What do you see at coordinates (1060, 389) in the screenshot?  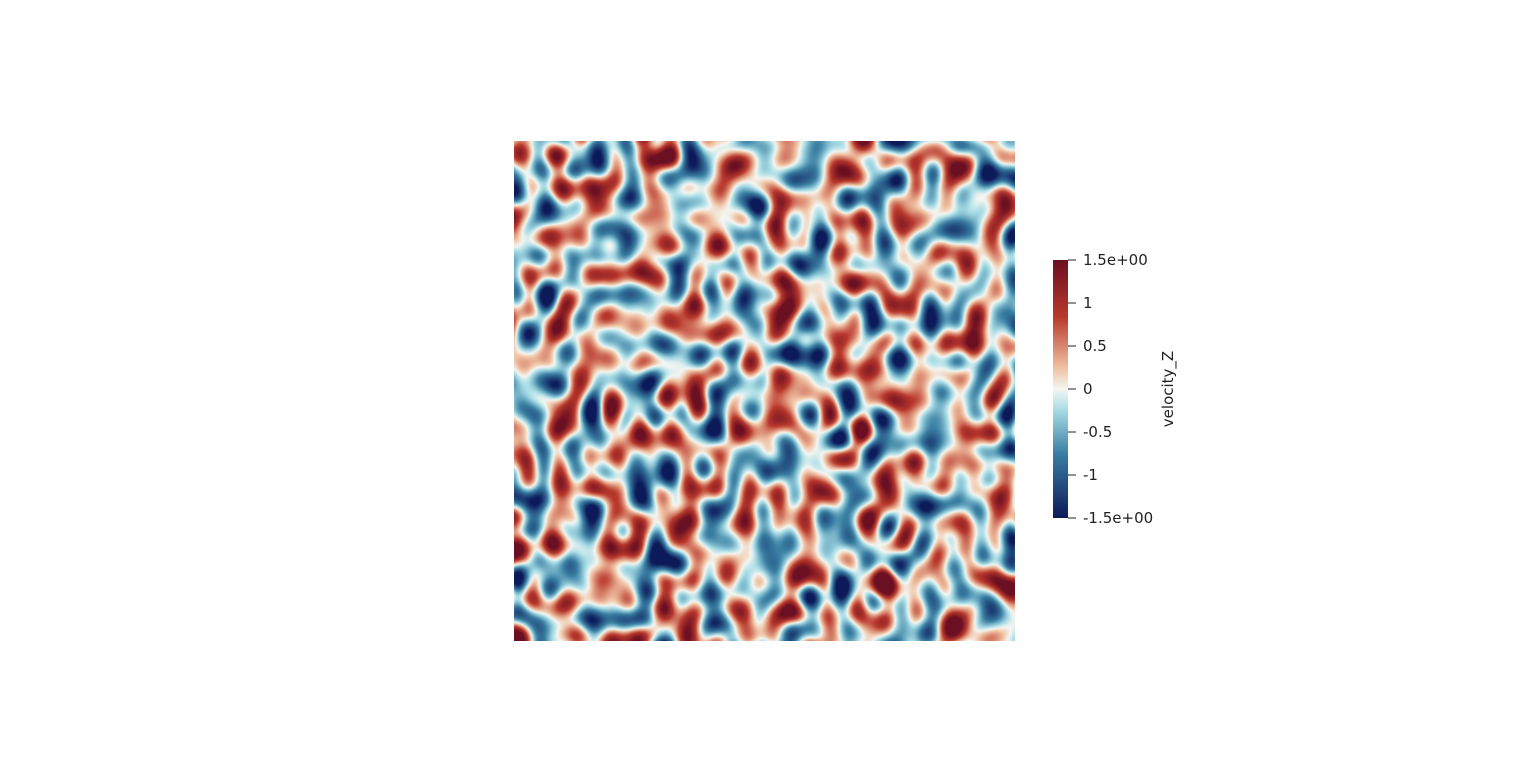 I see `colorbar-gradient` at bounding box center [1060, 389].